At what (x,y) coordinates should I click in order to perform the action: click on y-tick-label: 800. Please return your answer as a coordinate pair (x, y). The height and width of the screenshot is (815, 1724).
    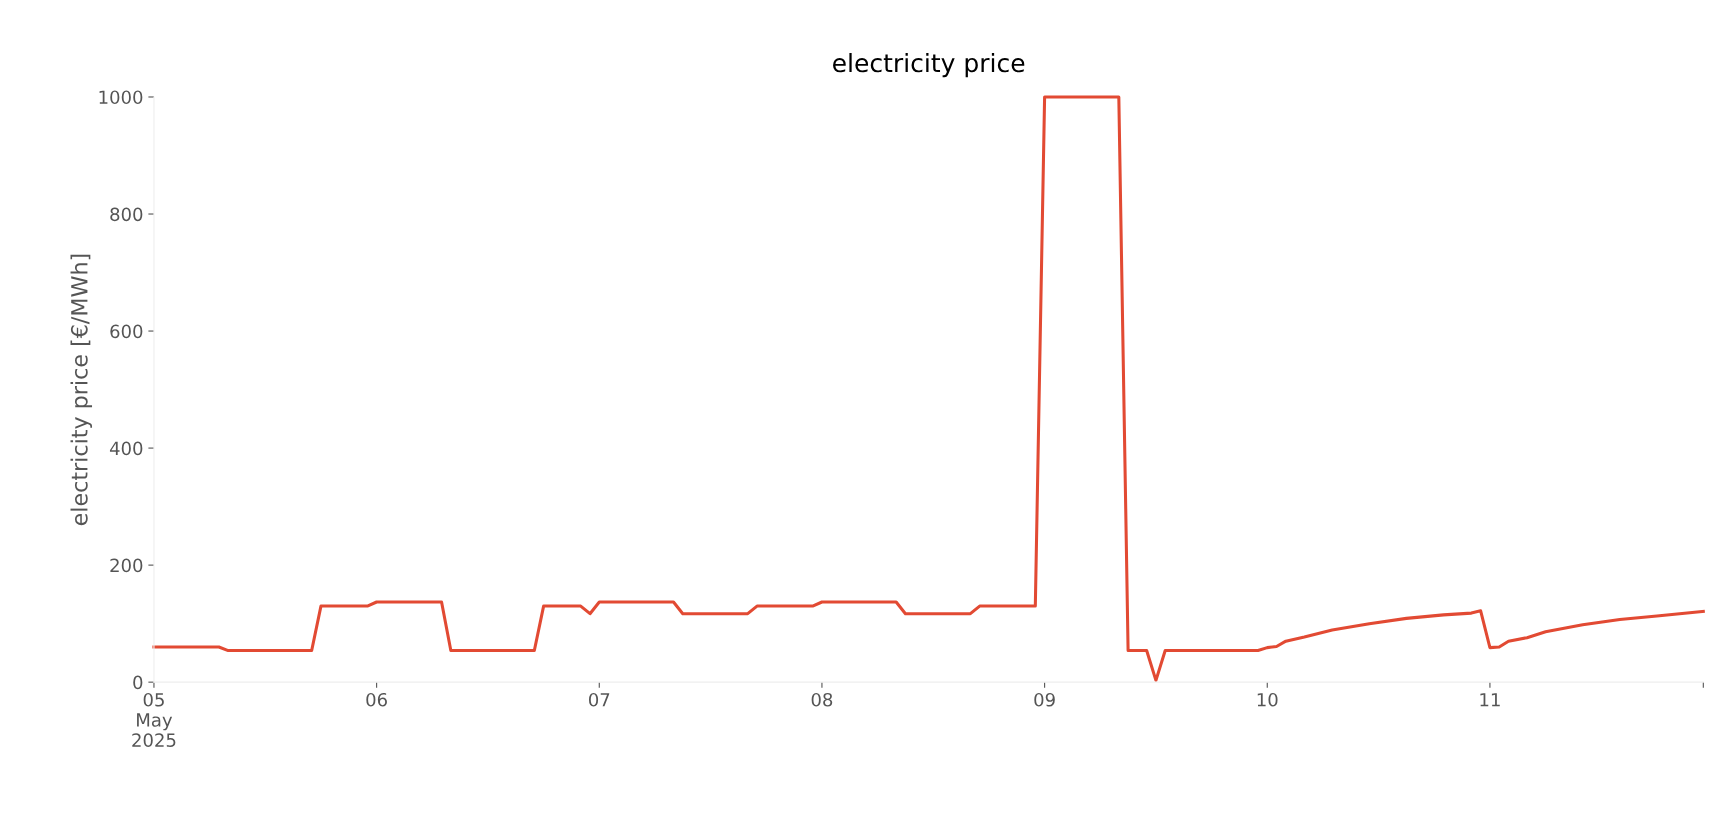
    Looking at the image, I should click on (126, 214).